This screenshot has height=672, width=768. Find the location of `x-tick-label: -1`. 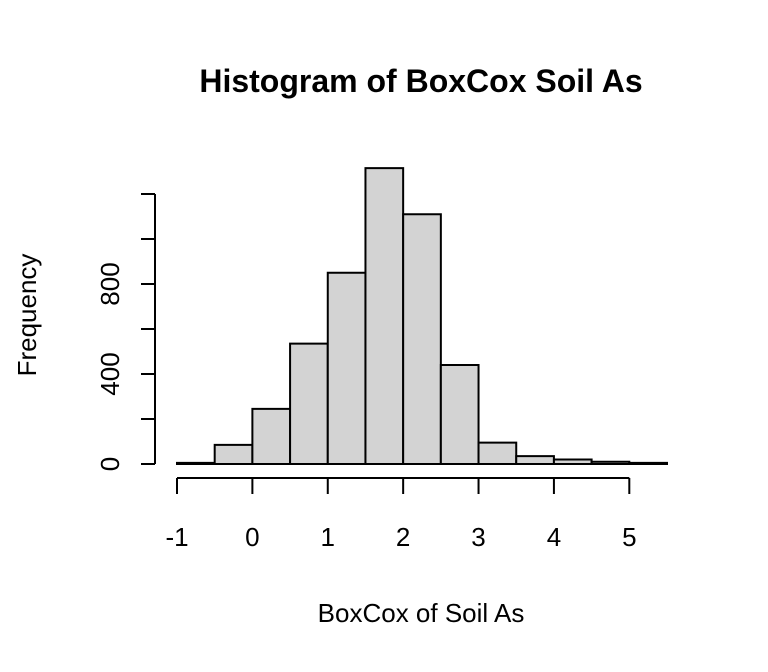

x-tick-label: -1 is located at coordinates (176, 537).